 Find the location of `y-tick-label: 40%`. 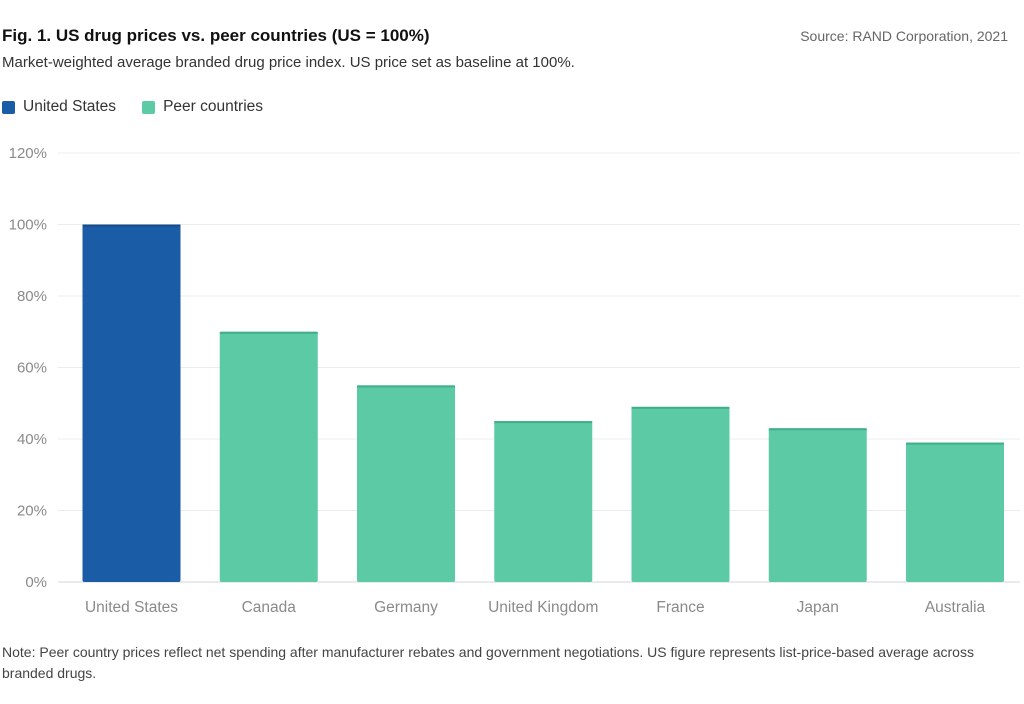

y-tick-label: 40% is located at coordinates (32, 439).